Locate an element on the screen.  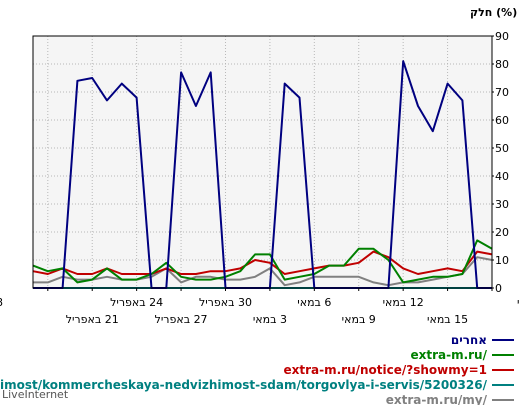
x-tick-label: 3 במאי is located at coordinates (270, 319).